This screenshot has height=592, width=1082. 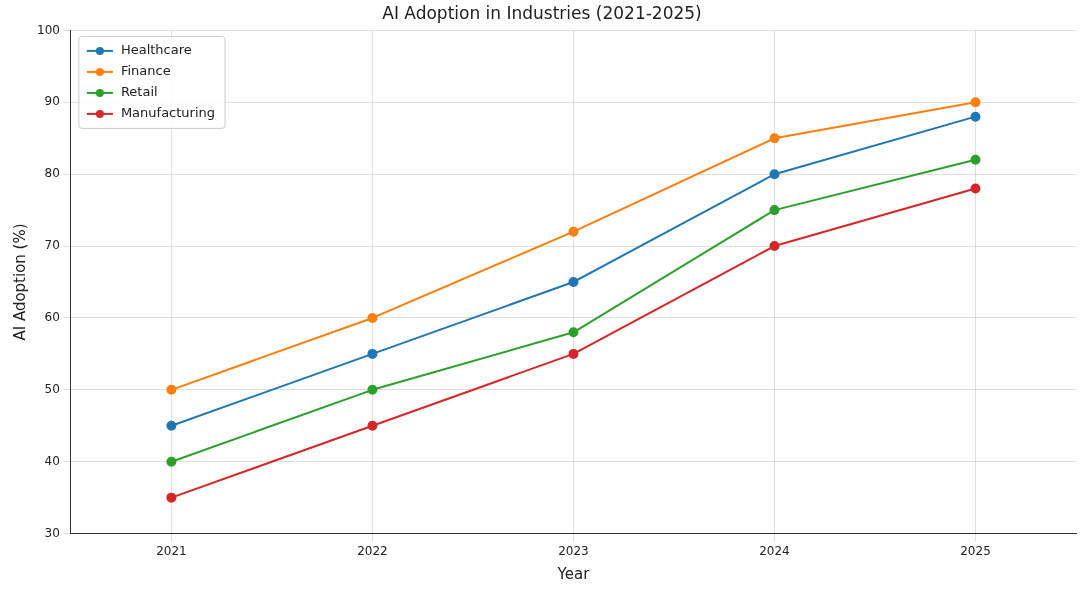 What do you see at coordinates (145, 71) in the screenshot?
I see `legend-label: Finance` at bounding box center [145, 71].